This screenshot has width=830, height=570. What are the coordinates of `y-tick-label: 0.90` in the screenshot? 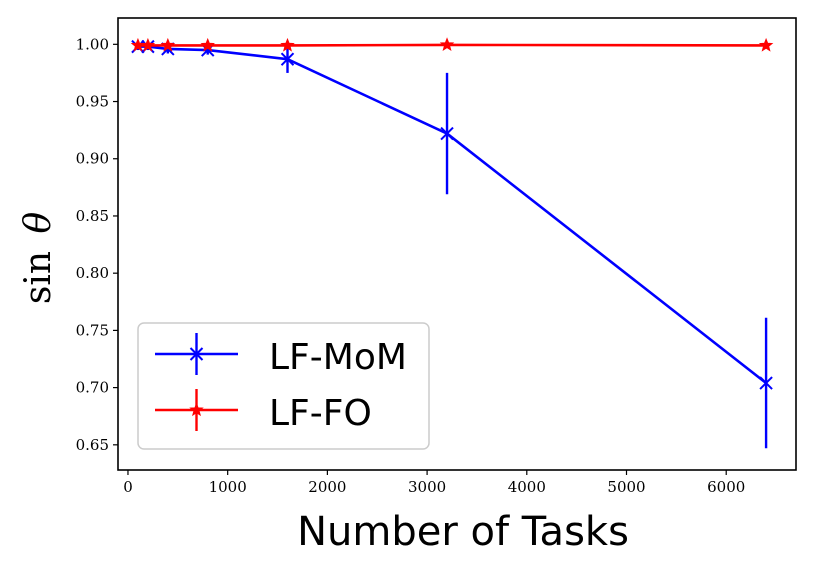 It's located at (92, 159).